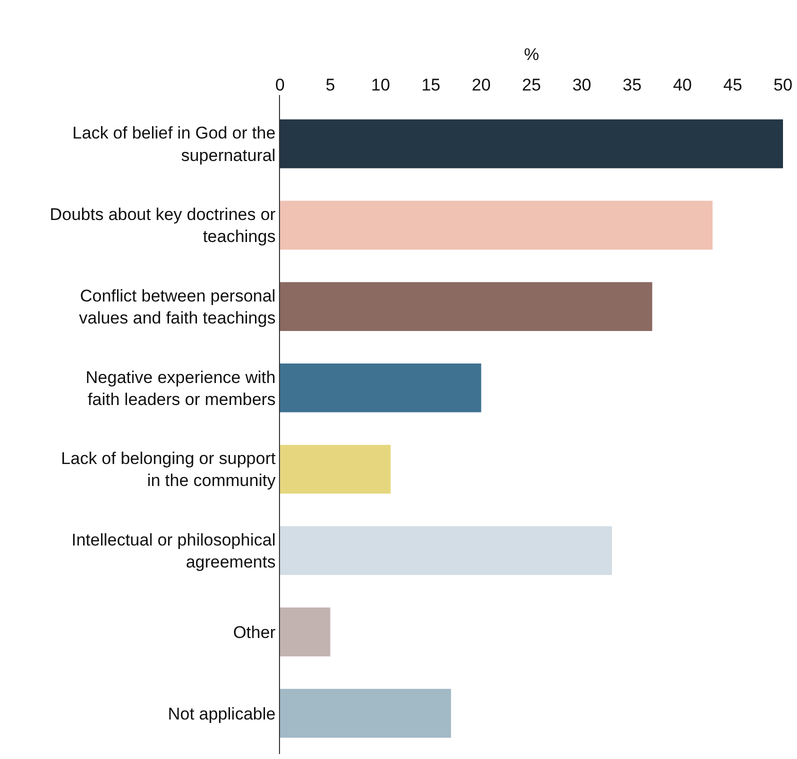 This screenshot has width=797, height=759. Describe the element at coordinates (481, 85) in the screenshot. I see `x-tick-label: 20` at that location.